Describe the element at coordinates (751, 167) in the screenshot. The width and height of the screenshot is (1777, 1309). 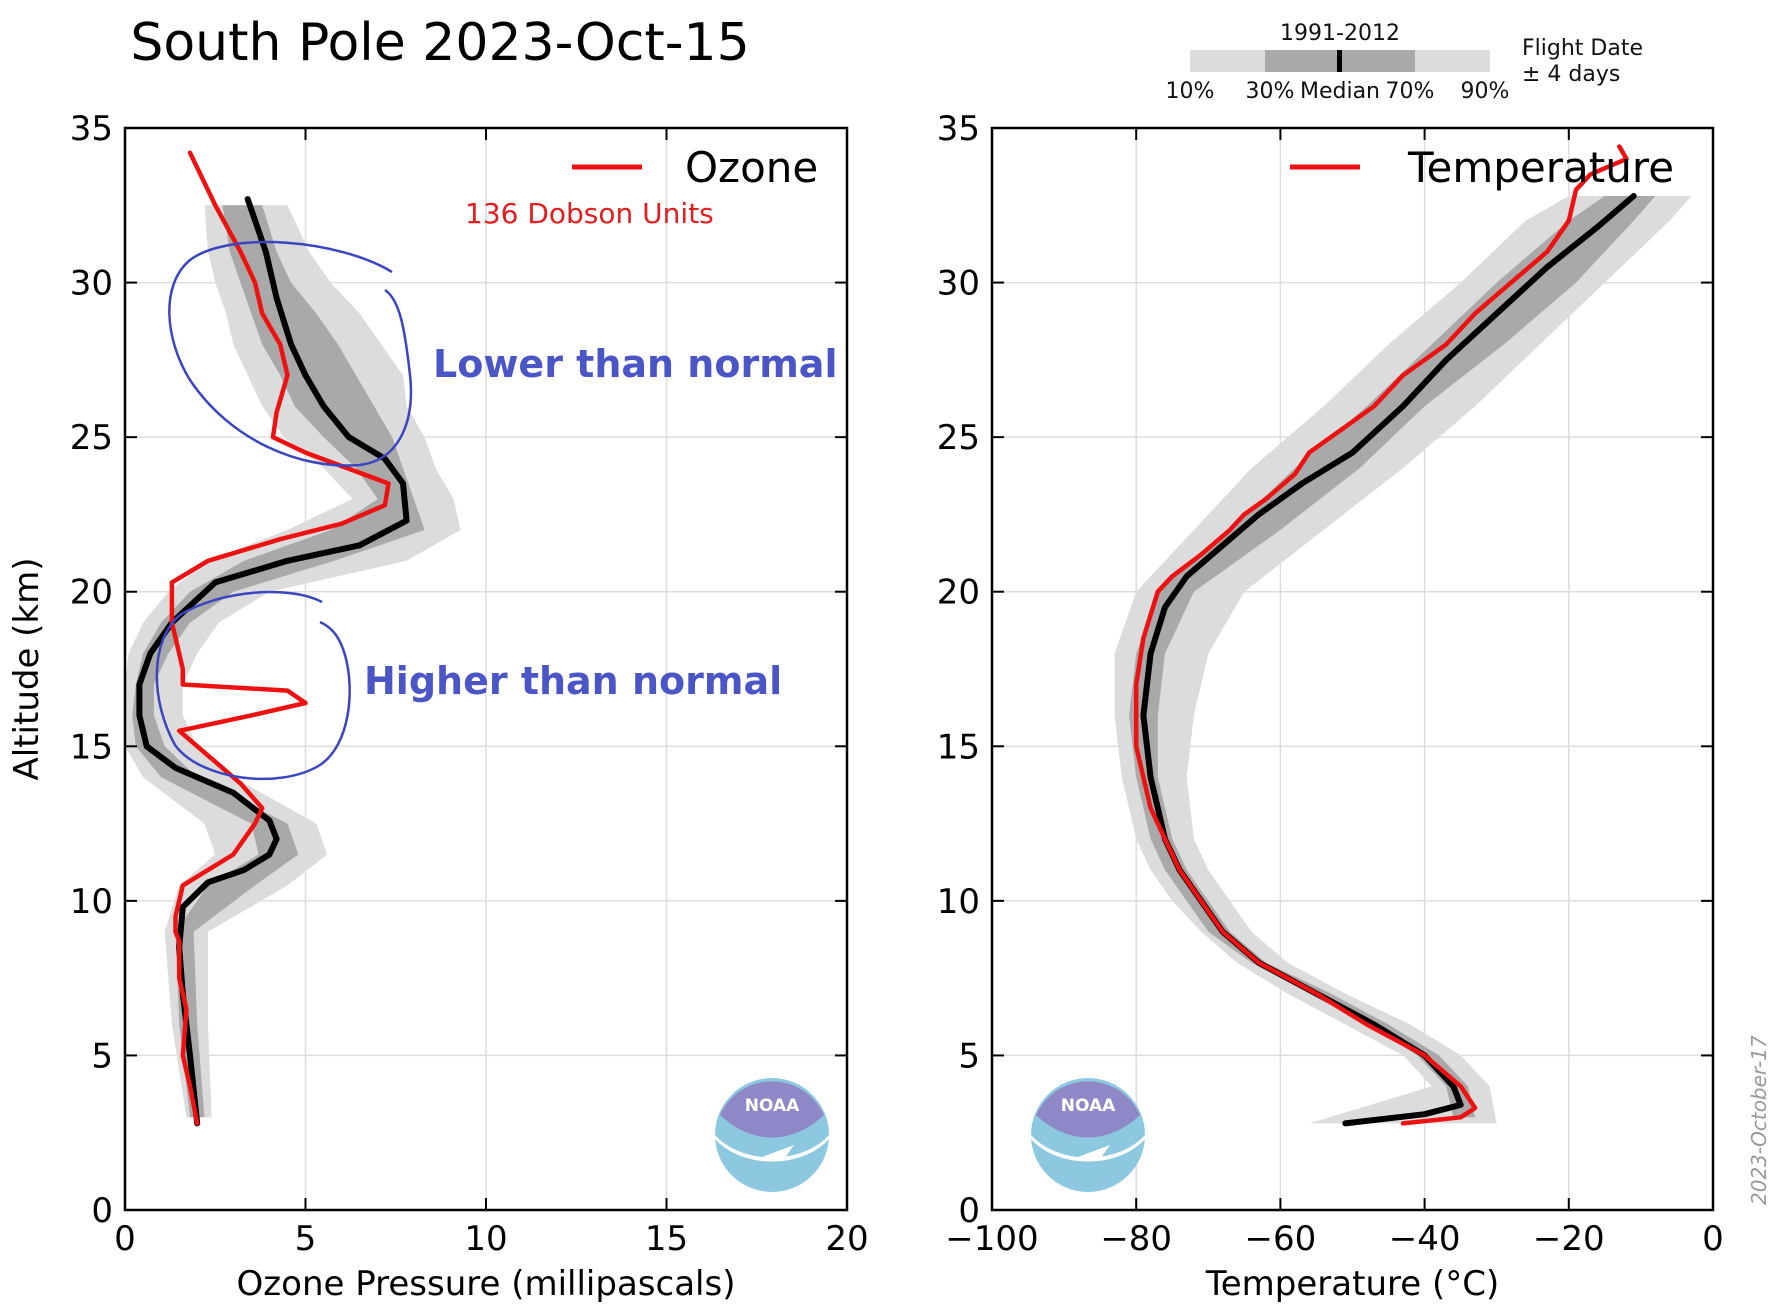
I see `ozone-legend-label: Ozone` at that location.